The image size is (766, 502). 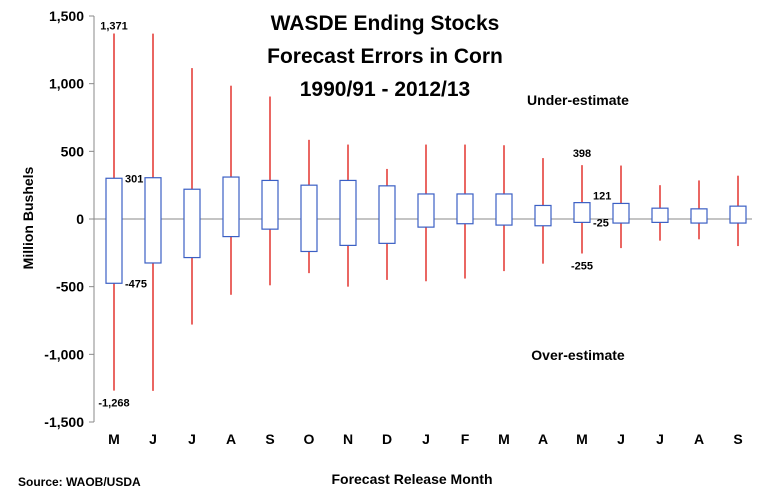 I want to click on under-estimate-label: Under-estimate, so click(x=578, y=100).